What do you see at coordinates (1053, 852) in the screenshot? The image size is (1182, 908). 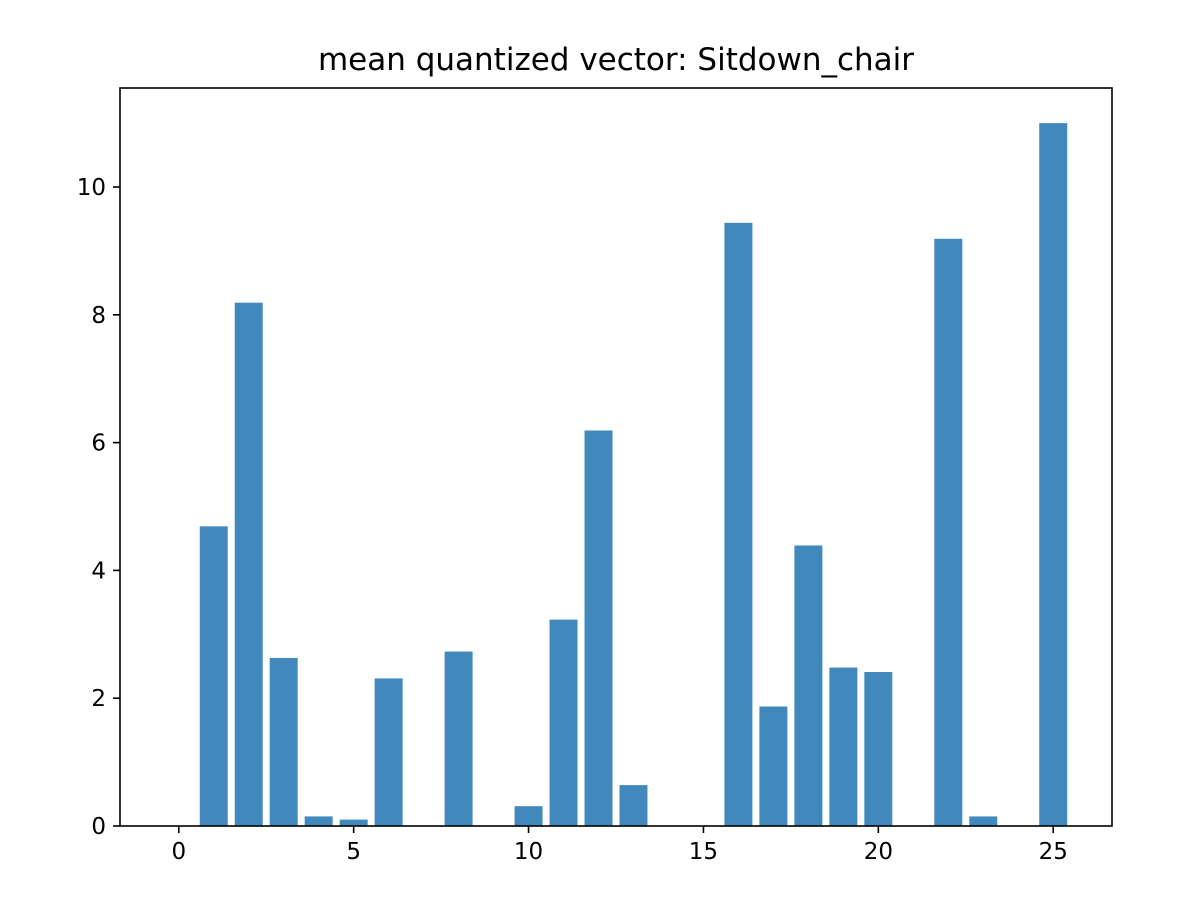 I see `x-tick-label: 25` at bounding box center [1053, 852].